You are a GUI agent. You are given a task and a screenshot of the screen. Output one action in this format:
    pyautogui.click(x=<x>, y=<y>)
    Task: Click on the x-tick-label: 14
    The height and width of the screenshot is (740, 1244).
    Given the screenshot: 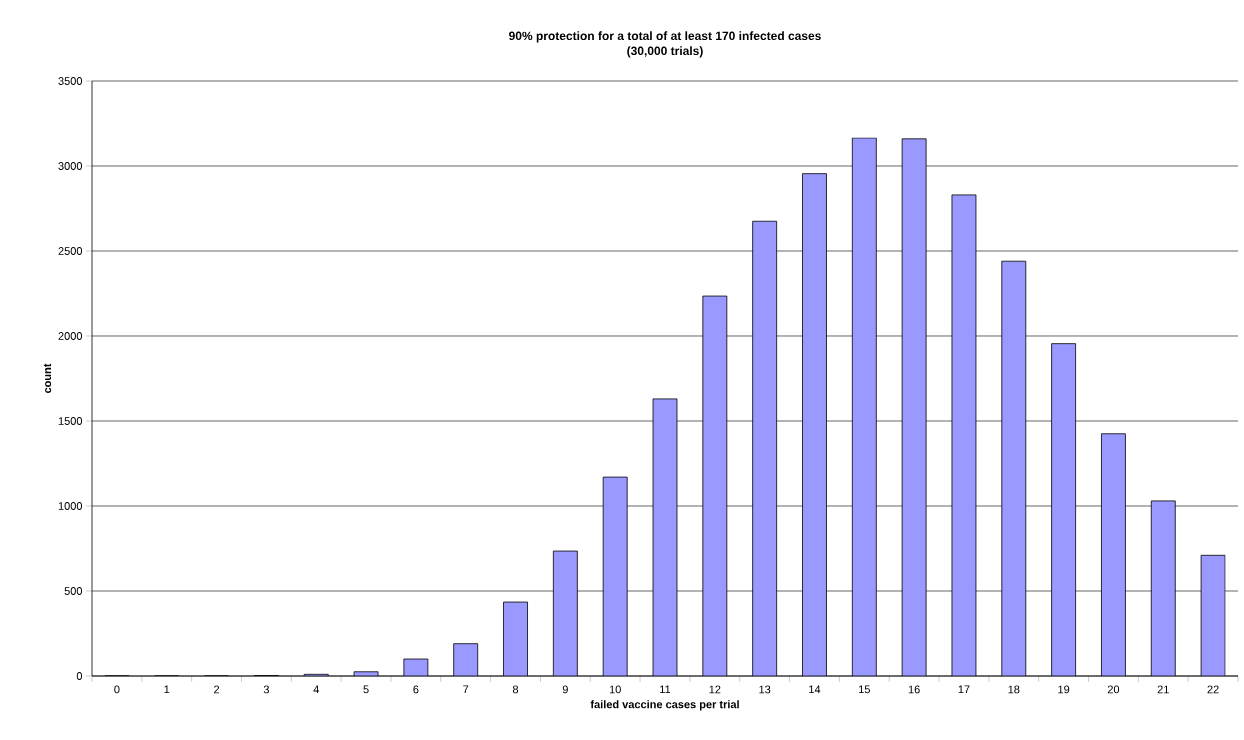 What is the action you would take?
    pyautogui.click(x=815, y=689)
    